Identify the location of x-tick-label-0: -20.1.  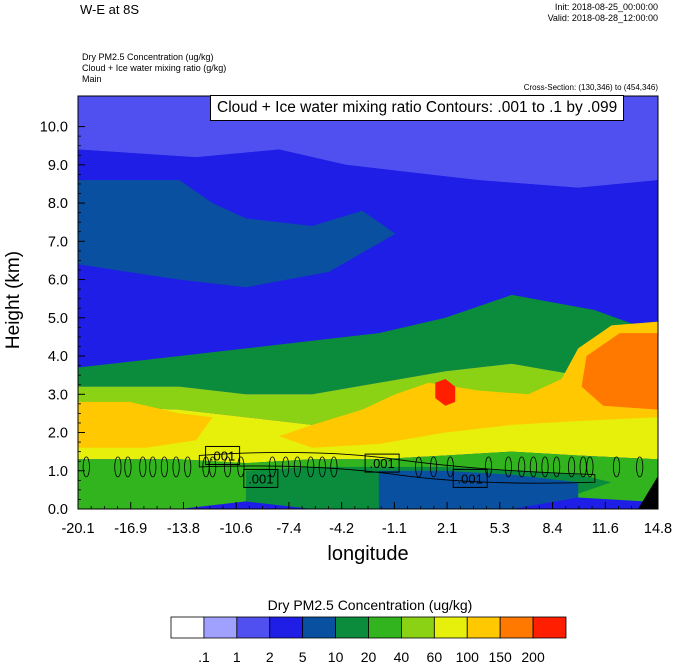
(77, 529).